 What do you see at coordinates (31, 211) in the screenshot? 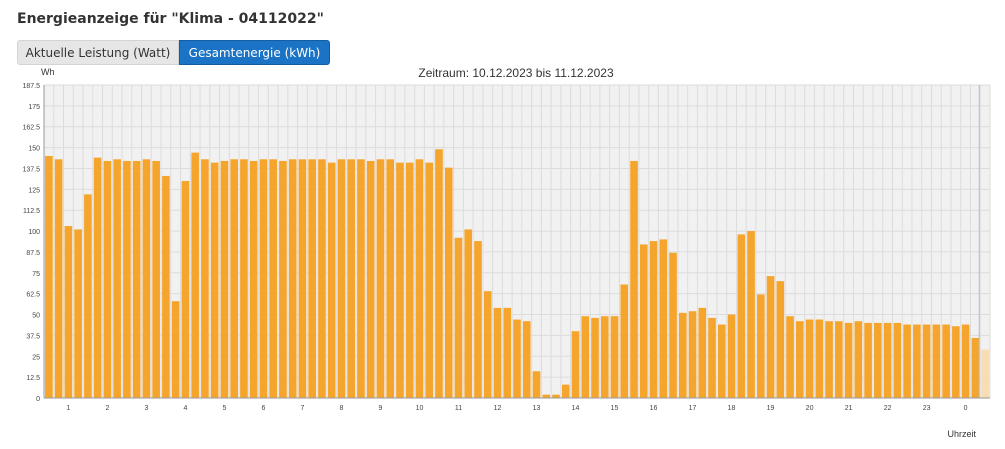
I see `y-tick-label: 112.5` at bounding box center [31, 211].